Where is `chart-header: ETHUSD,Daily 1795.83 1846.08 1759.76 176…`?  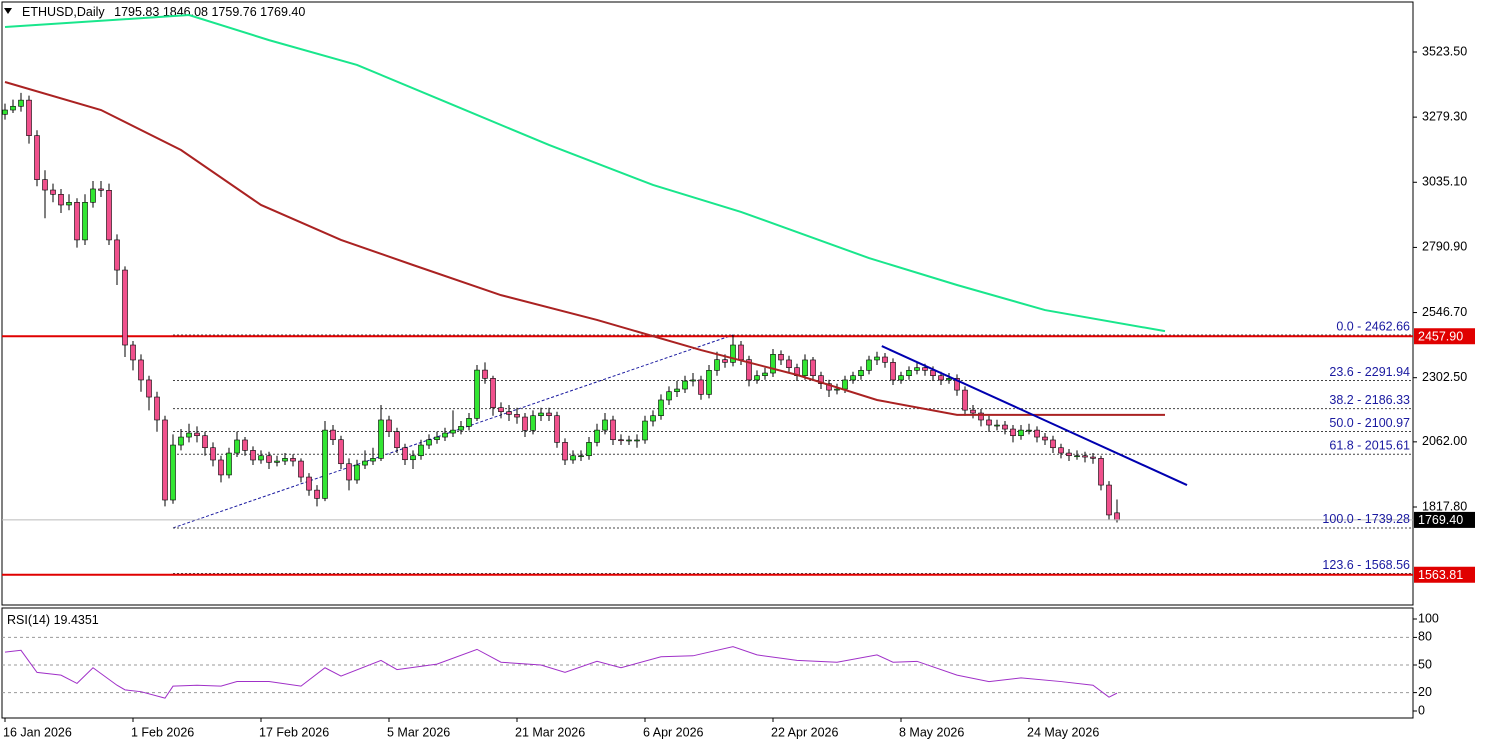 chart-header: ETHUSD,Daily 1795.83 1846.08 1759.76 176… is located at coordinates (163, 12).